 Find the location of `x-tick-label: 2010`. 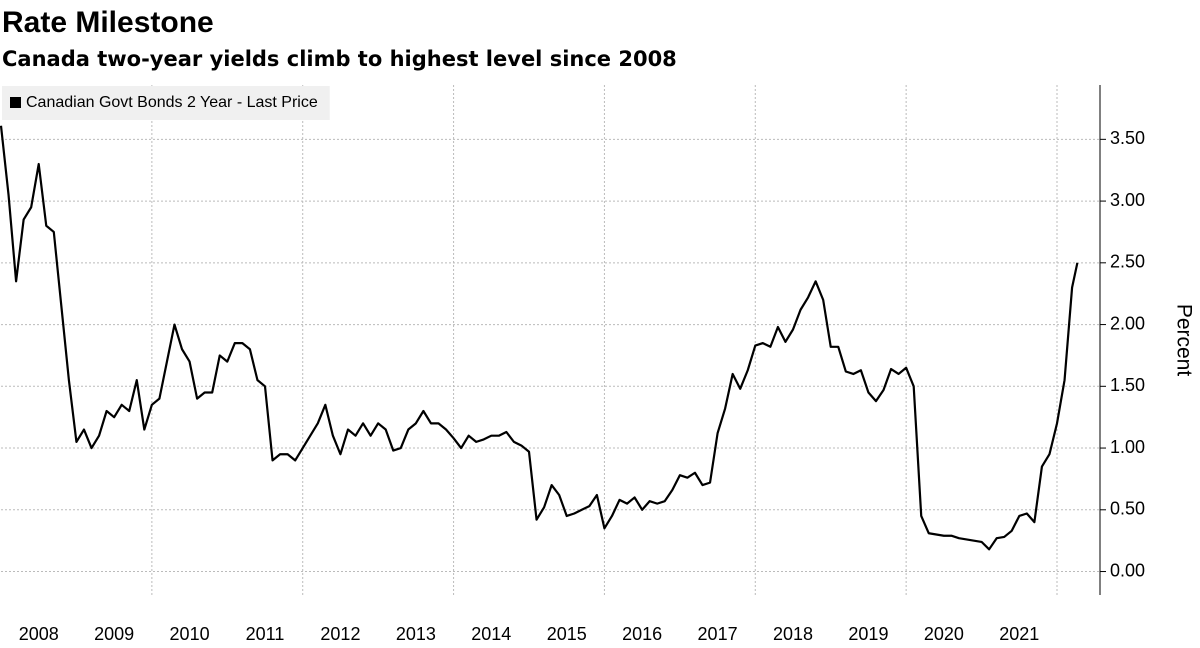

x-tick-label: 2010 is located at coordinates (190, 634).